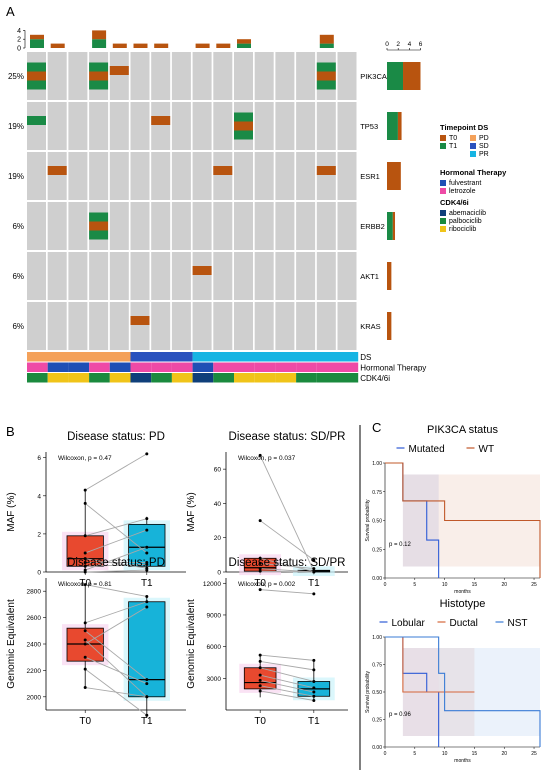  What do you see at coordinates (369, 126) in the screenshot?
I see `gene-label: TP53` at bounding box center [369, 126].